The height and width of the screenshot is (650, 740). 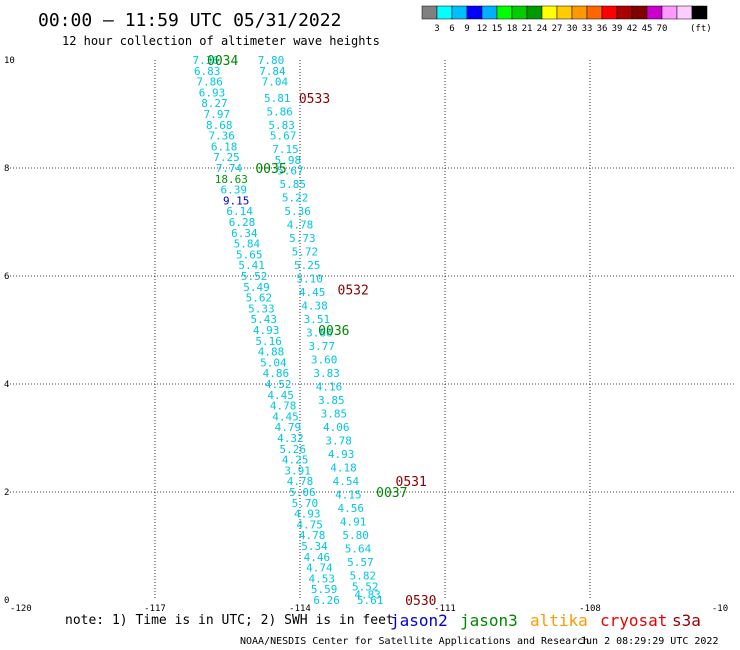 I want to click on x-tick-label: -10, so click(x=720, y=609).